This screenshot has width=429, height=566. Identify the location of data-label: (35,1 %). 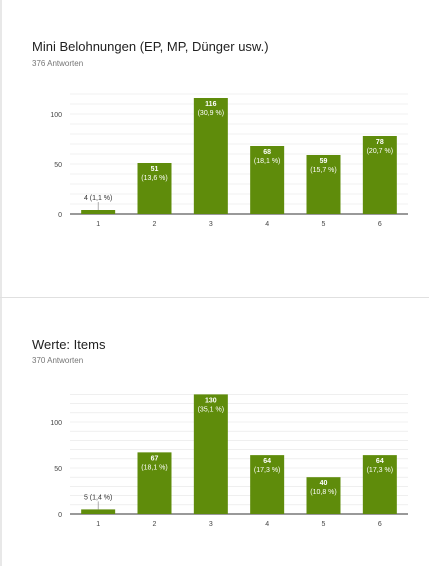
(211, 409).